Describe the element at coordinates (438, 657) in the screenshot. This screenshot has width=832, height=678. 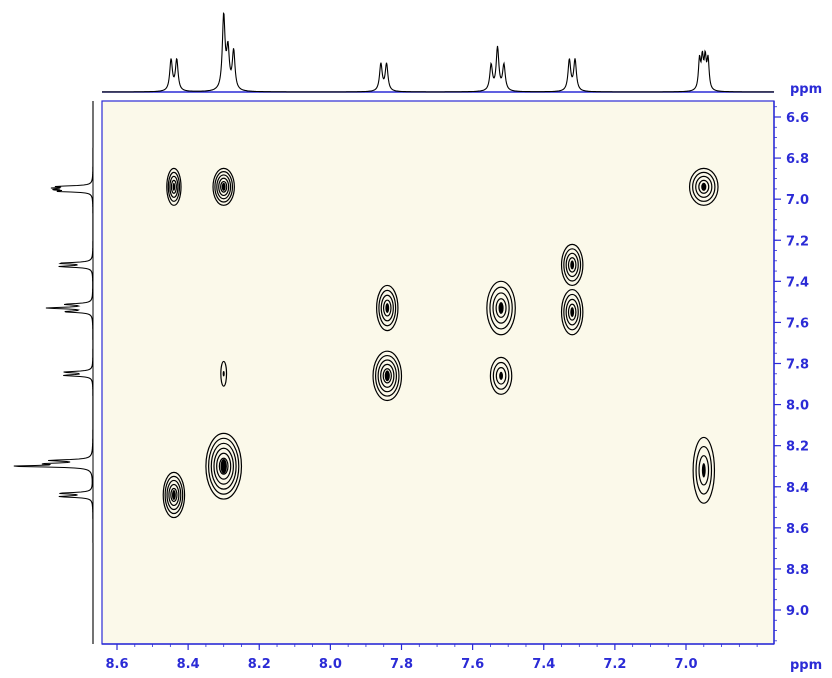
I see `x-axis: 8.6 8.4 8.2 8.0 7.8 7.6 7.4 7.2 7.0` at that location.